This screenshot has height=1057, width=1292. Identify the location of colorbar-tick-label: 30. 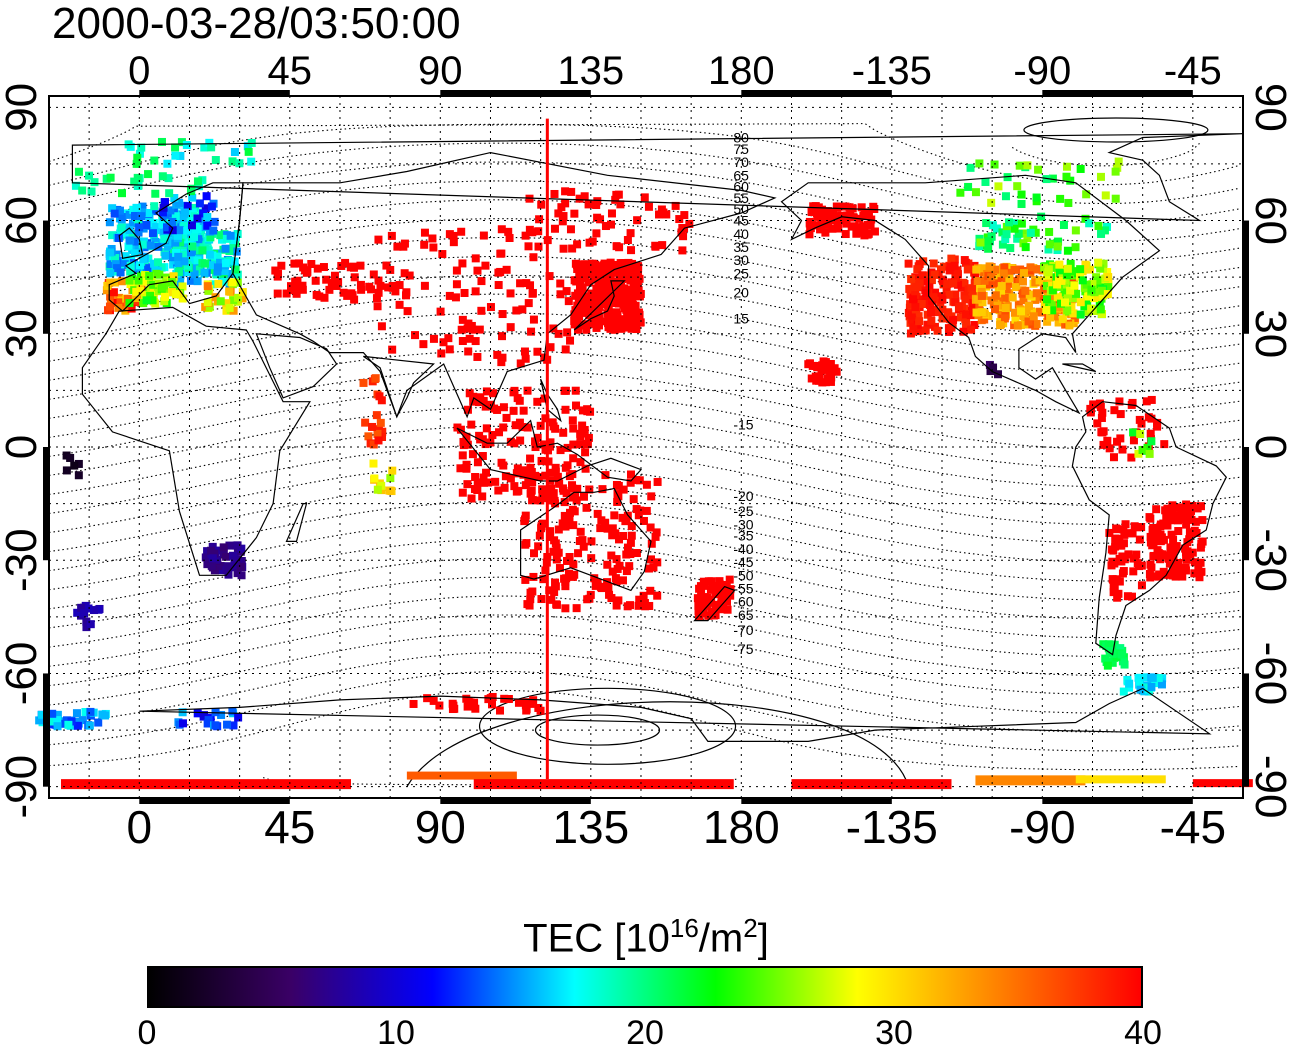
(894, 1033).